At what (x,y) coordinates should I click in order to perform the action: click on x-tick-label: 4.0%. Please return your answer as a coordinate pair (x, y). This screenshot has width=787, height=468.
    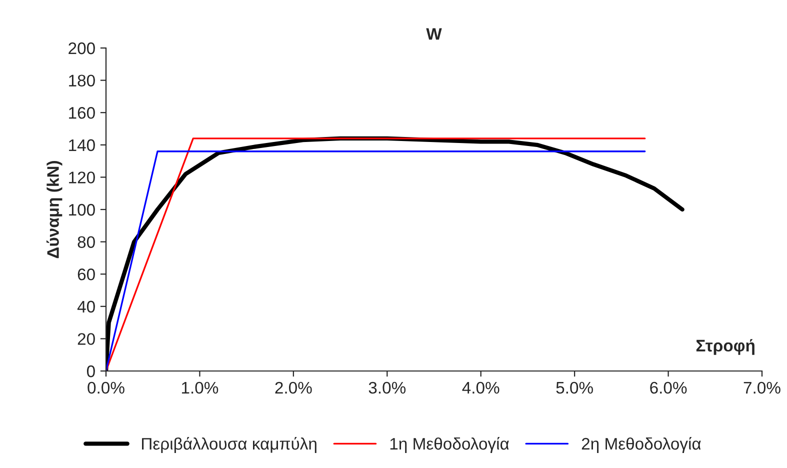
    Looking at the image, I should click on (481, 388).